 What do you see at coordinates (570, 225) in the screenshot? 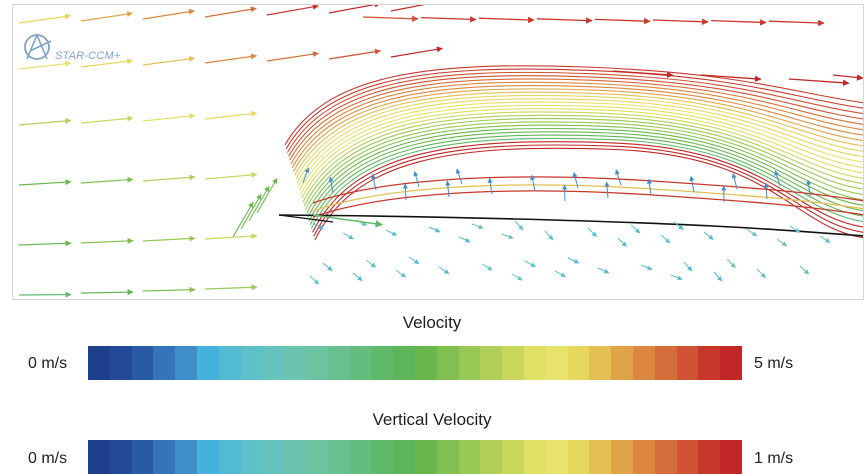
I see `wing-surface` at bounding box center [570, 225].